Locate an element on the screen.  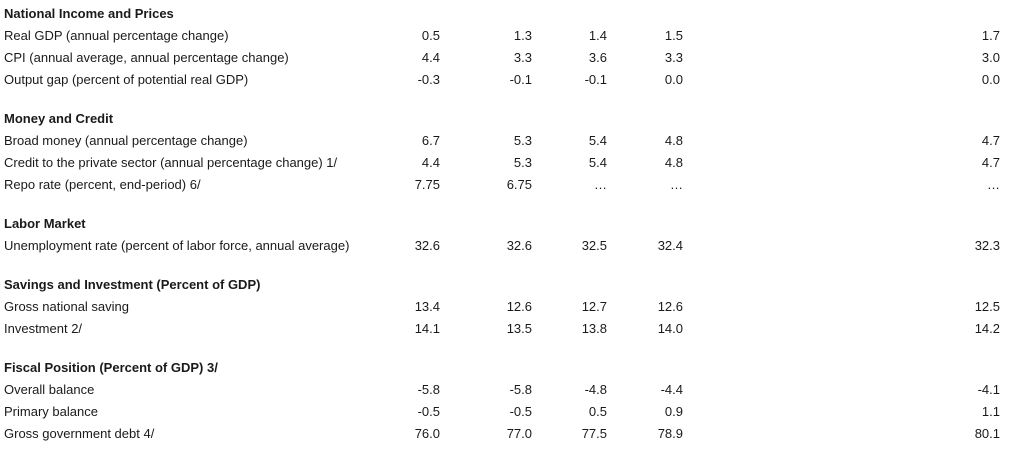
value-cell: -0.3 is located at coordinates (428, 79).